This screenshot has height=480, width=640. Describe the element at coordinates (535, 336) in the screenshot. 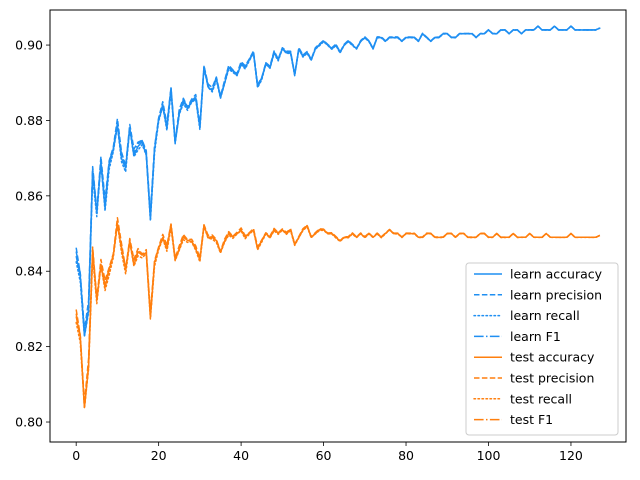

I see `legend-entry-label: learn F1` at that location.